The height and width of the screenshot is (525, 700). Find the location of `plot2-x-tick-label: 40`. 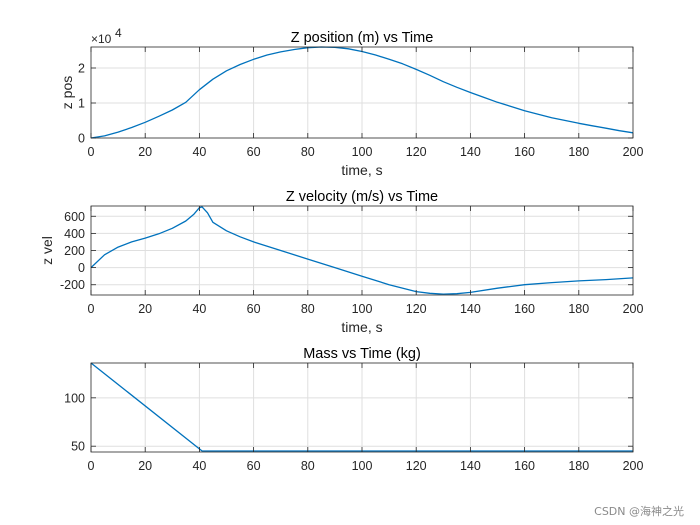

plot2-x-tick-label: 40 is located at coordinates (199, 309).